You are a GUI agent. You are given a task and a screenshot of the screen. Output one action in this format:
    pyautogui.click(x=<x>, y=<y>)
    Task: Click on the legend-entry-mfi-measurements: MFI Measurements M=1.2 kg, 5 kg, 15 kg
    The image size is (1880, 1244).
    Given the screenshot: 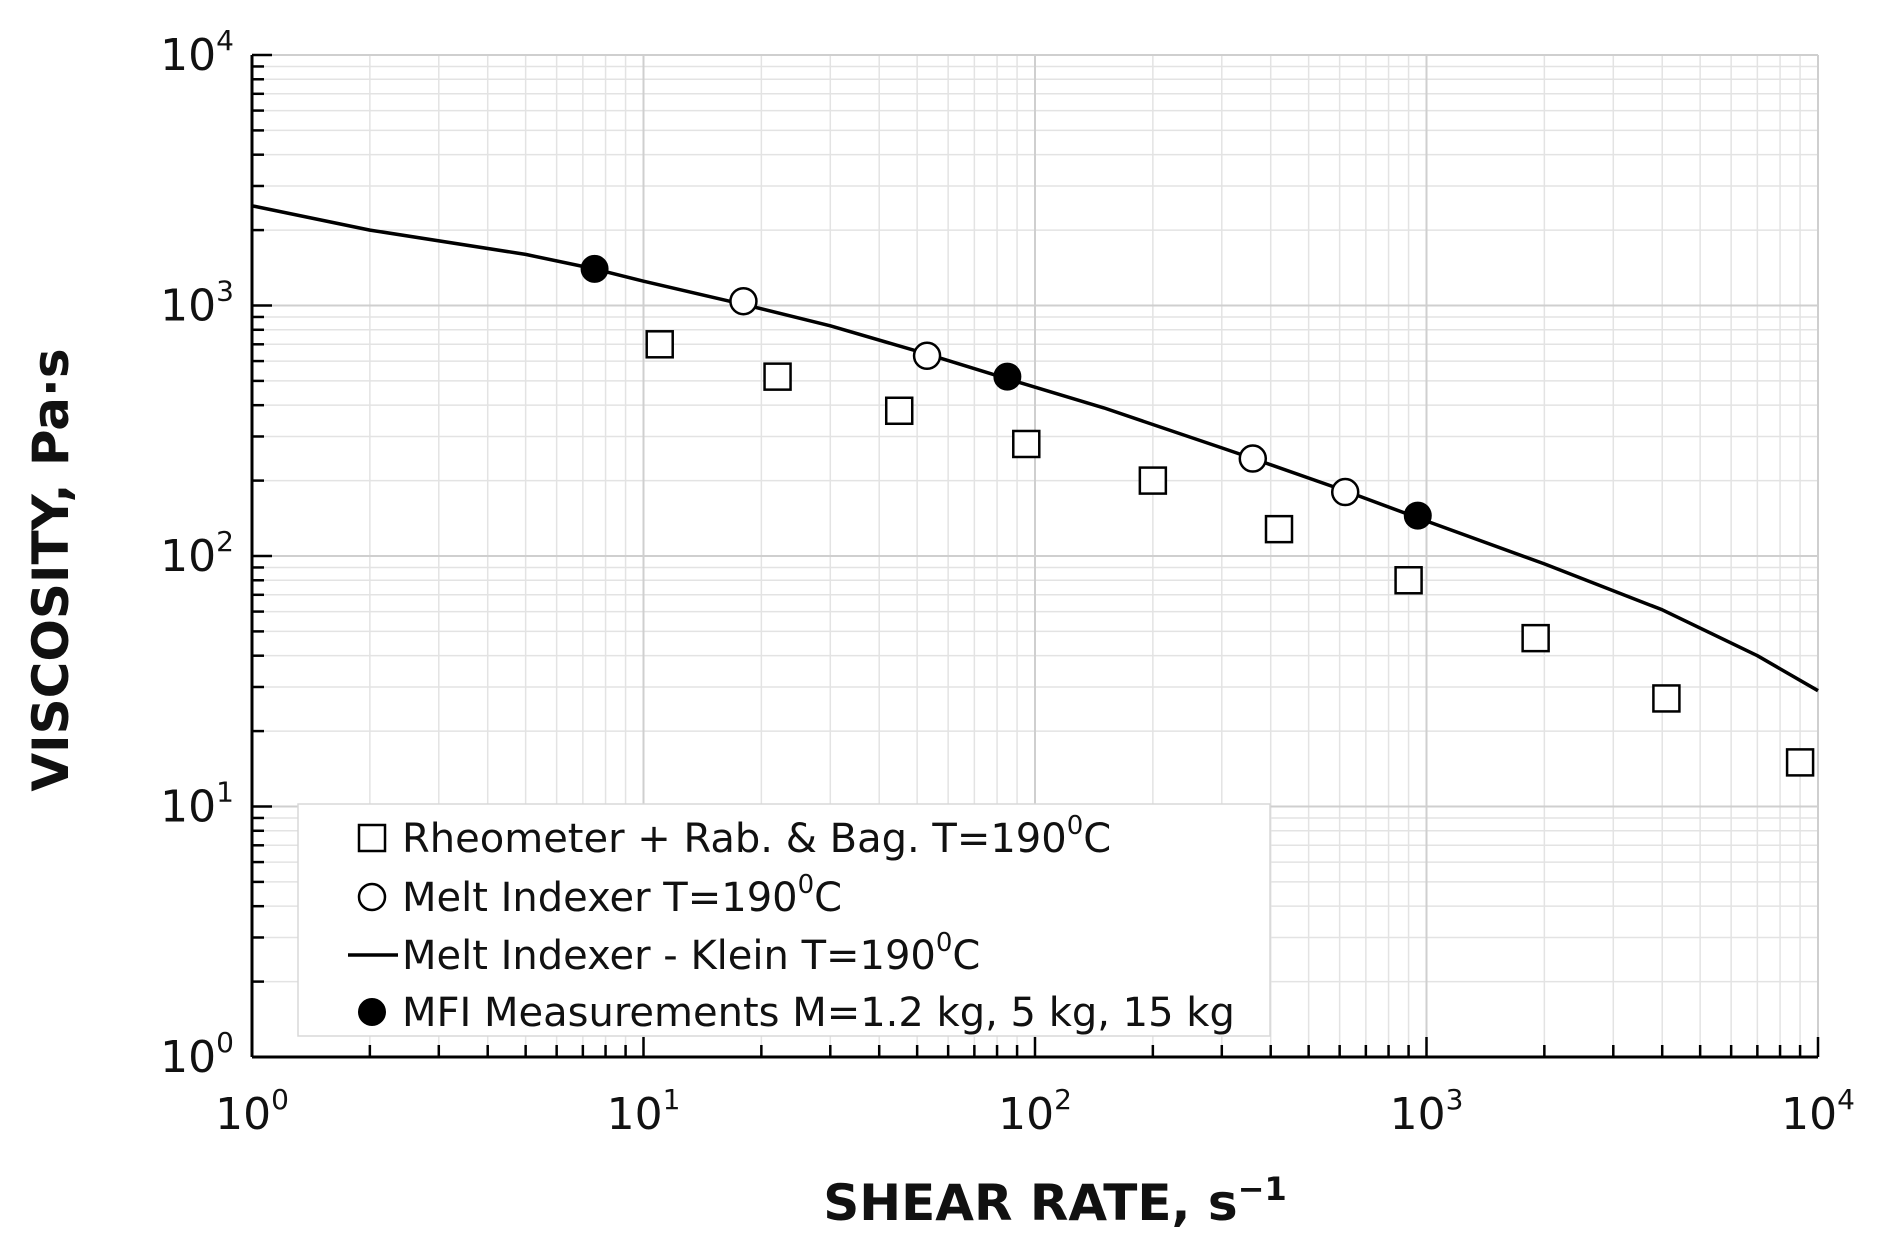 What is the action you would take?
    pyautogui.click(x=796, y=1013)
    